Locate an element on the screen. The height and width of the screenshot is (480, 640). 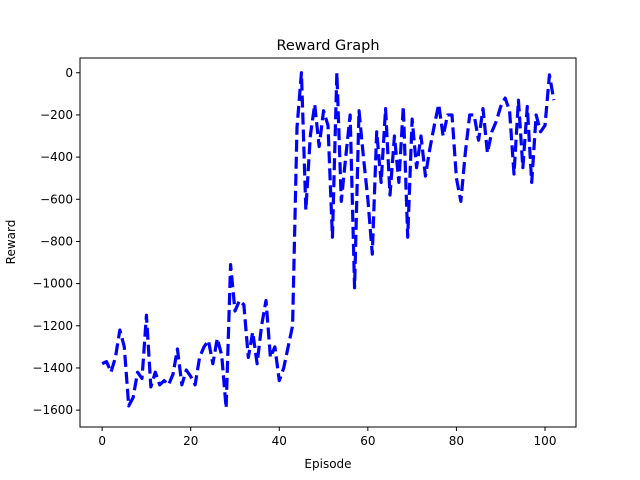
y-tick-label: −1000 is located at coordinates (52, 284).